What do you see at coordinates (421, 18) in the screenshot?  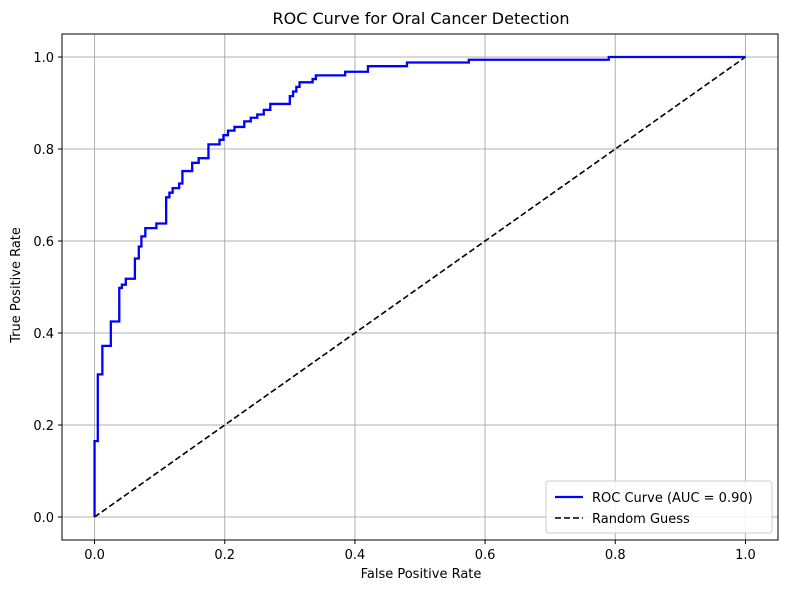 I see `chart-title: ROC Curve for Oral Cancer Detection` at bounding box center [421, 18].